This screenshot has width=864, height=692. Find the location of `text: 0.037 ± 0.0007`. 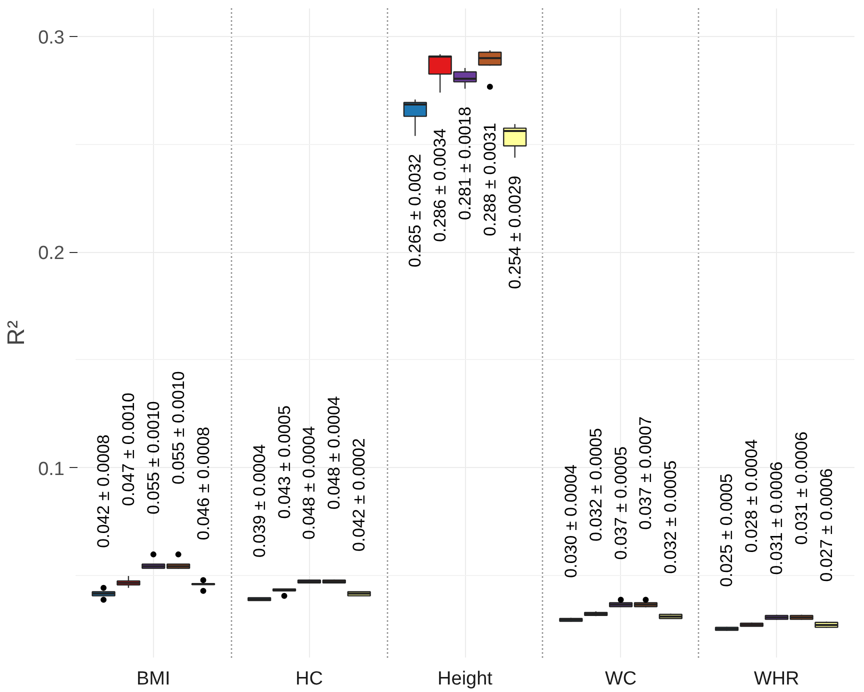

text: 0.037 ± 0.0007 is located at coordinates (646, 473).